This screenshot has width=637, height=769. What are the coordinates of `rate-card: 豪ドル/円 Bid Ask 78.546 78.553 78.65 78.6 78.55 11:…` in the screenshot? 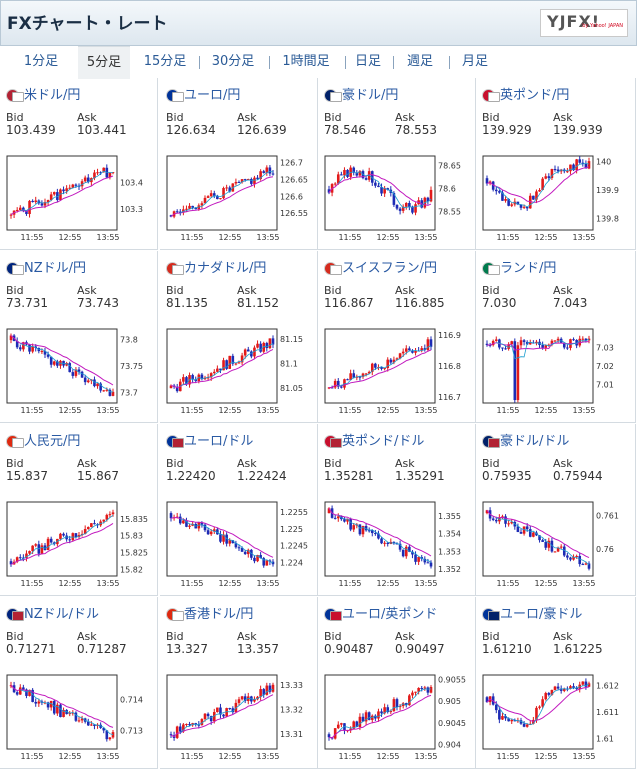 It's located at (397, 164).